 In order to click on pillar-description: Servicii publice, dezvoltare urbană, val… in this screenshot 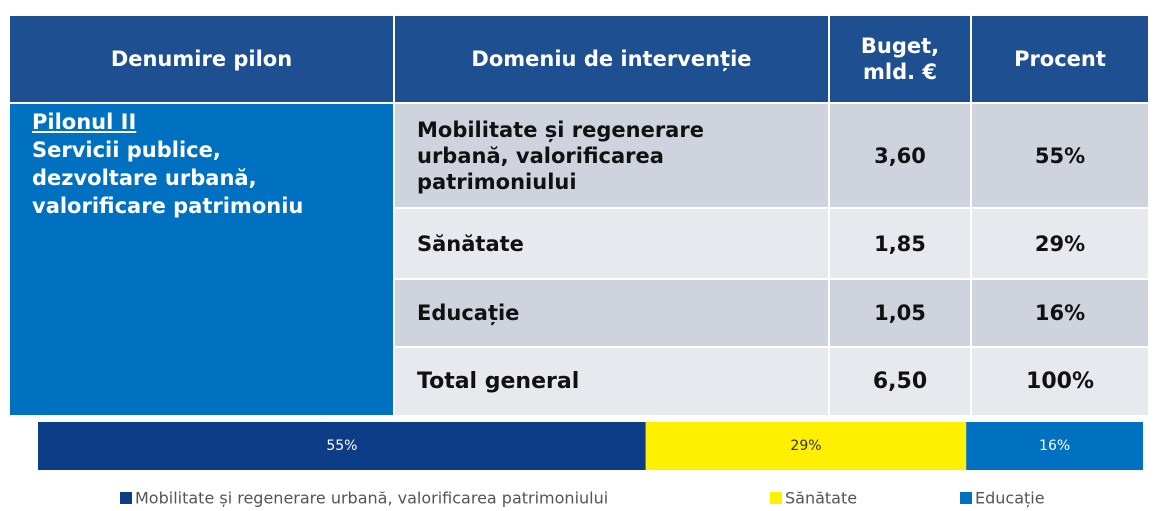, I will do `click(168, 178)`.